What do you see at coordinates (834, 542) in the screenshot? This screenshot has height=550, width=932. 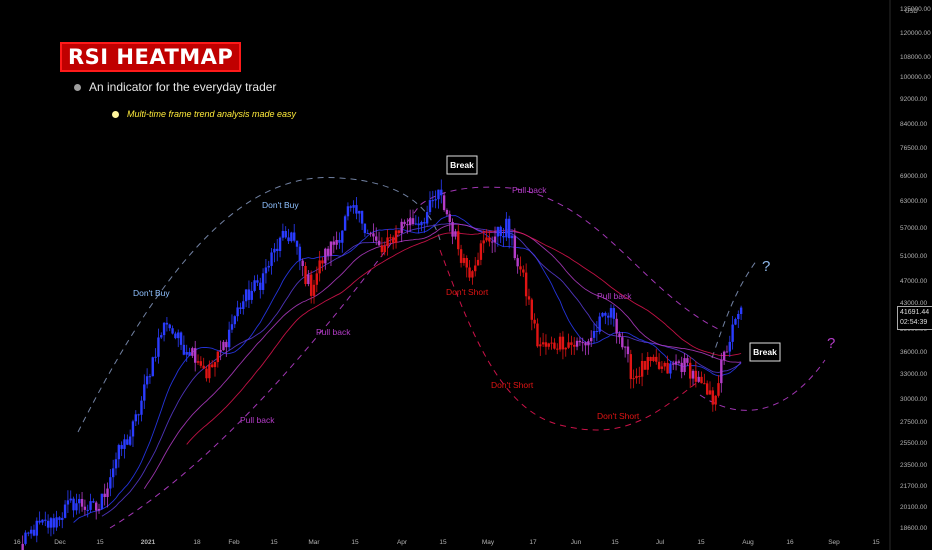 I see `time-tick-label: Sep` at bounding box center [834, 542].